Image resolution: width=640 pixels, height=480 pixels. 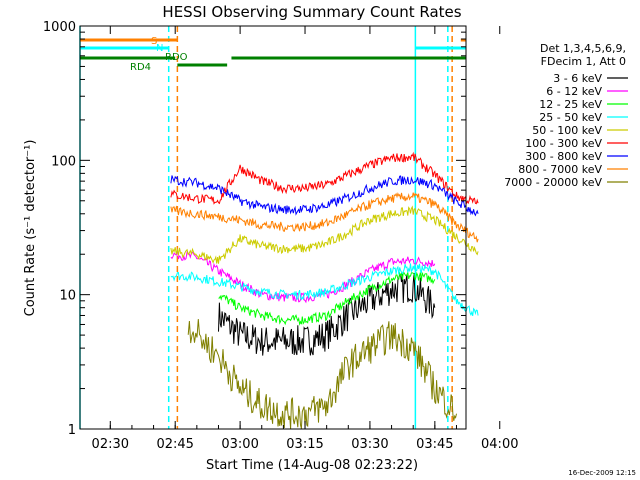 What do you see at coordinates (140, 67) in the screenshot?
I see `flag-label-rd4: RD4` at bounding box center [140, 67].